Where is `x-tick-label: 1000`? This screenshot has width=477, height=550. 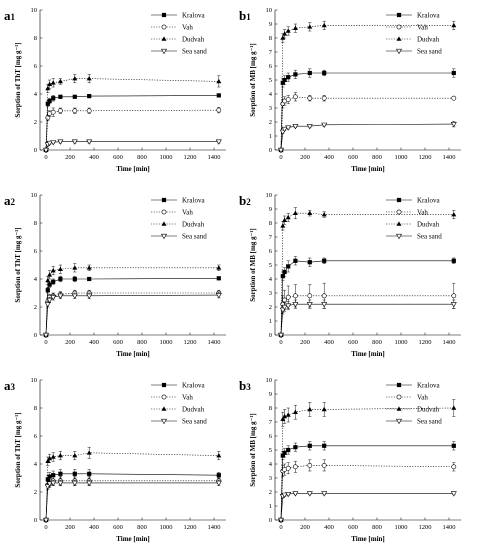 x-tick-label: 1000 is located at coordinates (166, 527).